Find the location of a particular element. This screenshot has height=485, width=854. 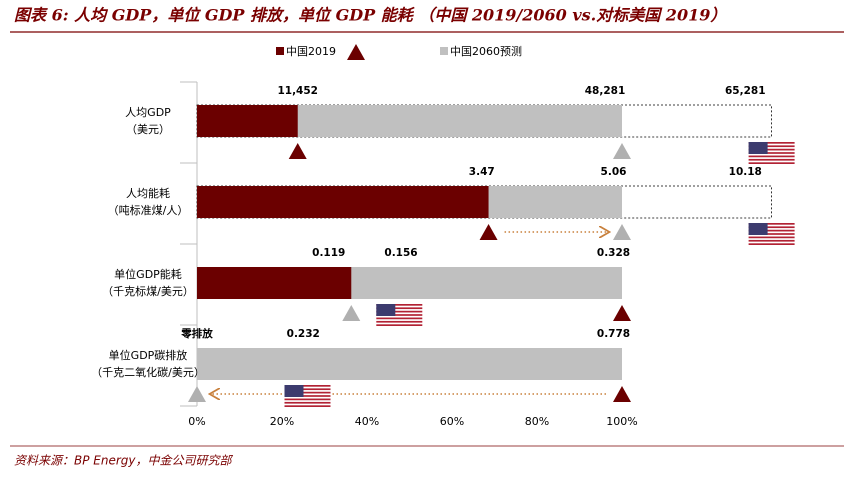

x-tick-label: 20% is located at coordinates (282, 421).